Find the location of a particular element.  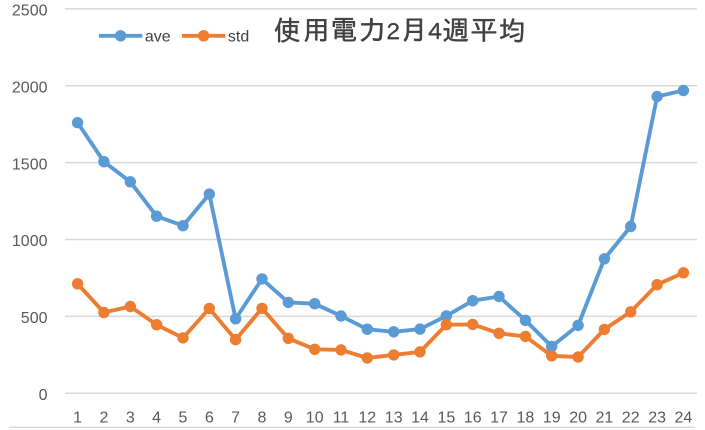

svg-text: 22 is located at coordinates (631, 418).